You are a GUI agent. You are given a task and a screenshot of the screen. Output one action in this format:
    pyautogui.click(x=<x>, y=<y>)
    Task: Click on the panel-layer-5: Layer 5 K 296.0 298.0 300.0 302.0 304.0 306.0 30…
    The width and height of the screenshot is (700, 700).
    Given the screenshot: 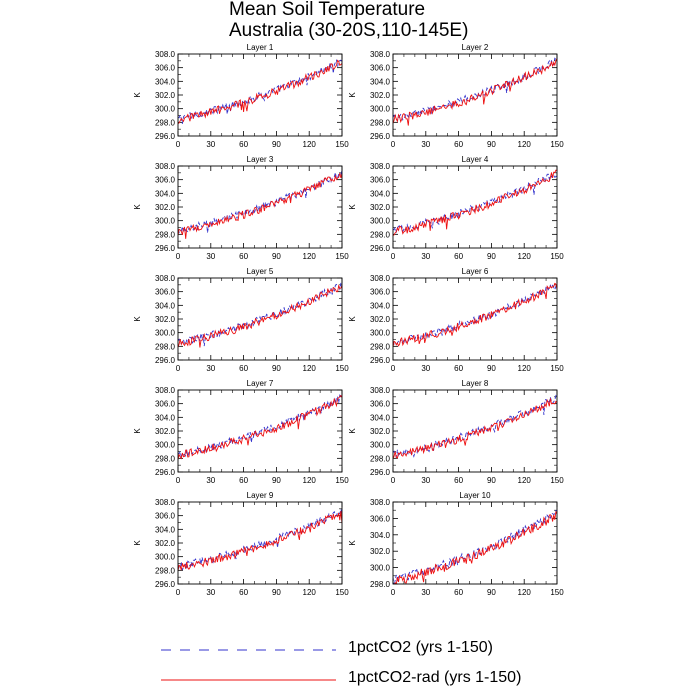 What is the action you would take?
    pyautogui.click(x=241, y=320)
    